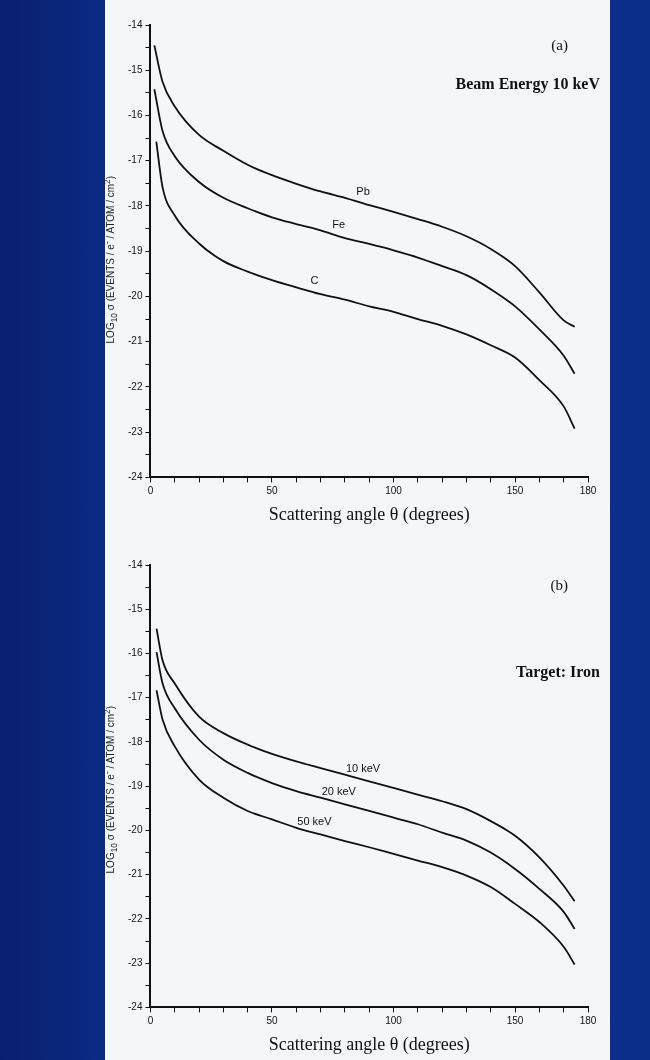  What do you see at coordinates (339, 223) in the screenshot?
I see `series-label: Fe` at bounding box center [339, 223].